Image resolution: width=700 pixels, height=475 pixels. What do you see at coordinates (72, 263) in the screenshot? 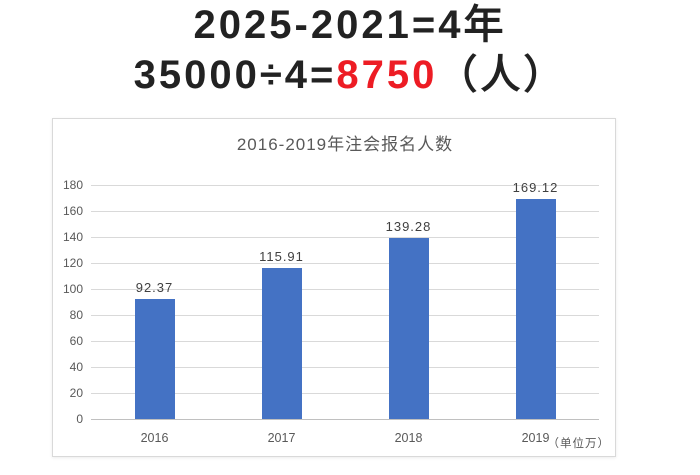
I see `y-tick-label-120: 120` at bounding box center [72, 263].